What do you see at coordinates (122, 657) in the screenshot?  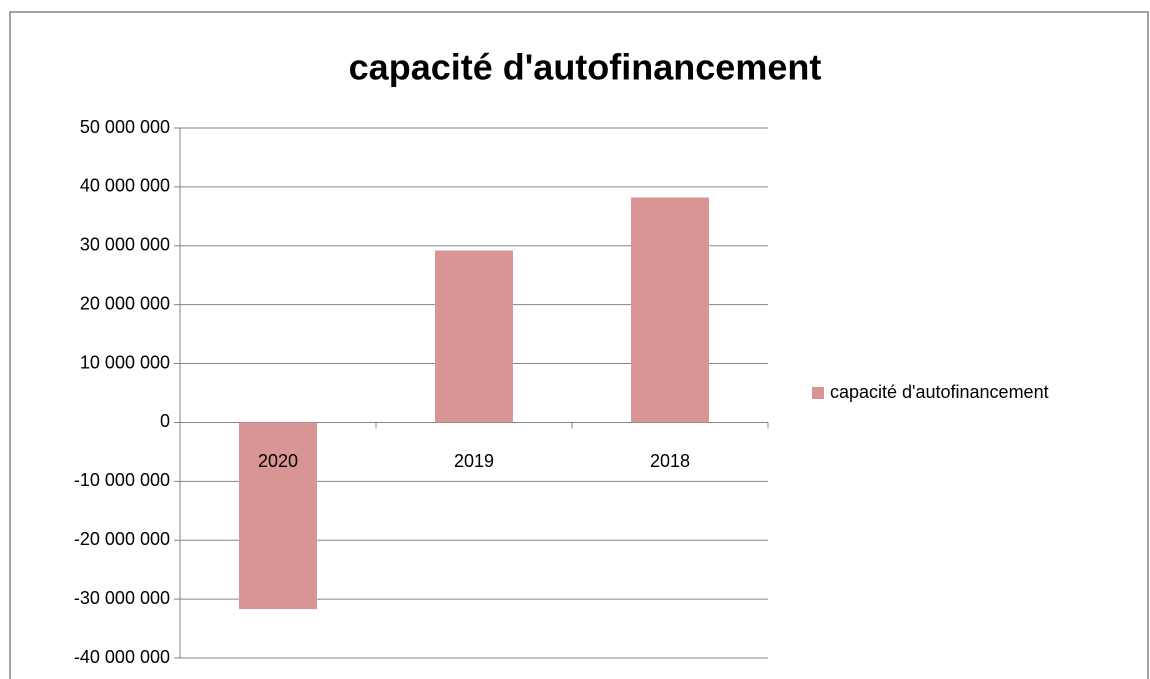 I see `y-tick-label: -40 000 000` at bounding box center [122, 657].